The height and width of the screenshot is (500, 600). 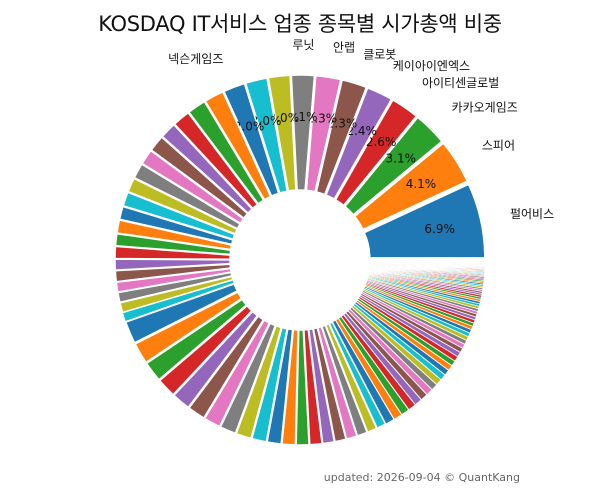 I want to click on slice-name-label: 안랩, so click(x=344, y=48).